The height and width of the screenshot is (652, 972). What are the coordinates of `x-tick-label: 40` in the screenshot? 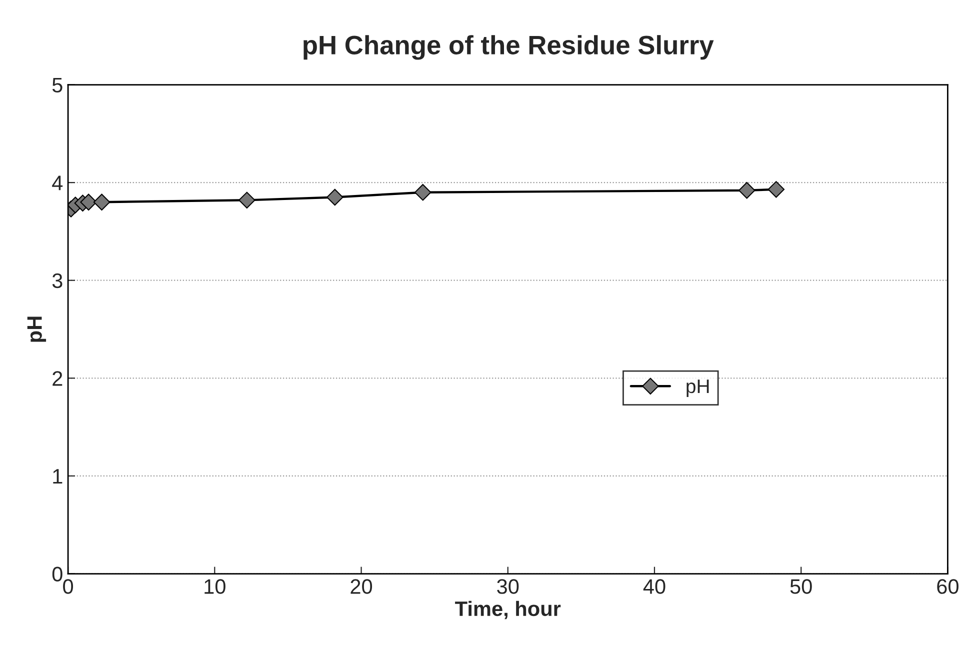 It's located at (654, 586).